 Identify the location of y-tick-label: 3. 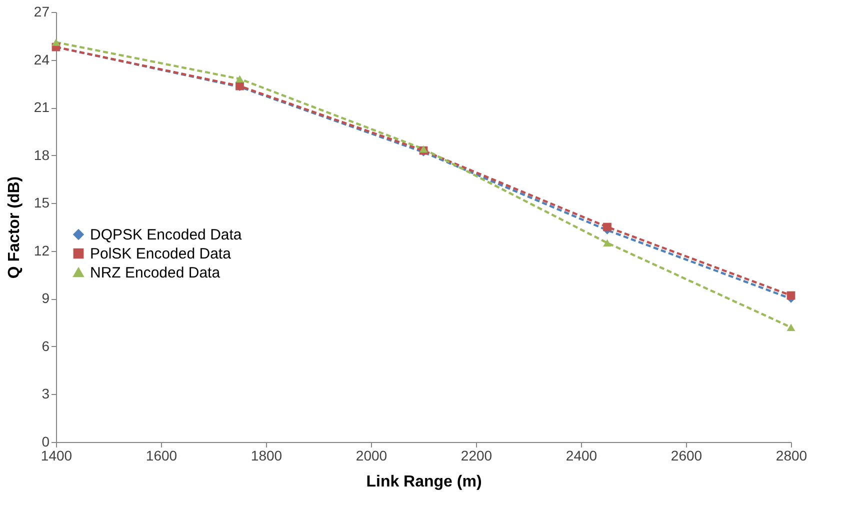
(46, 394).